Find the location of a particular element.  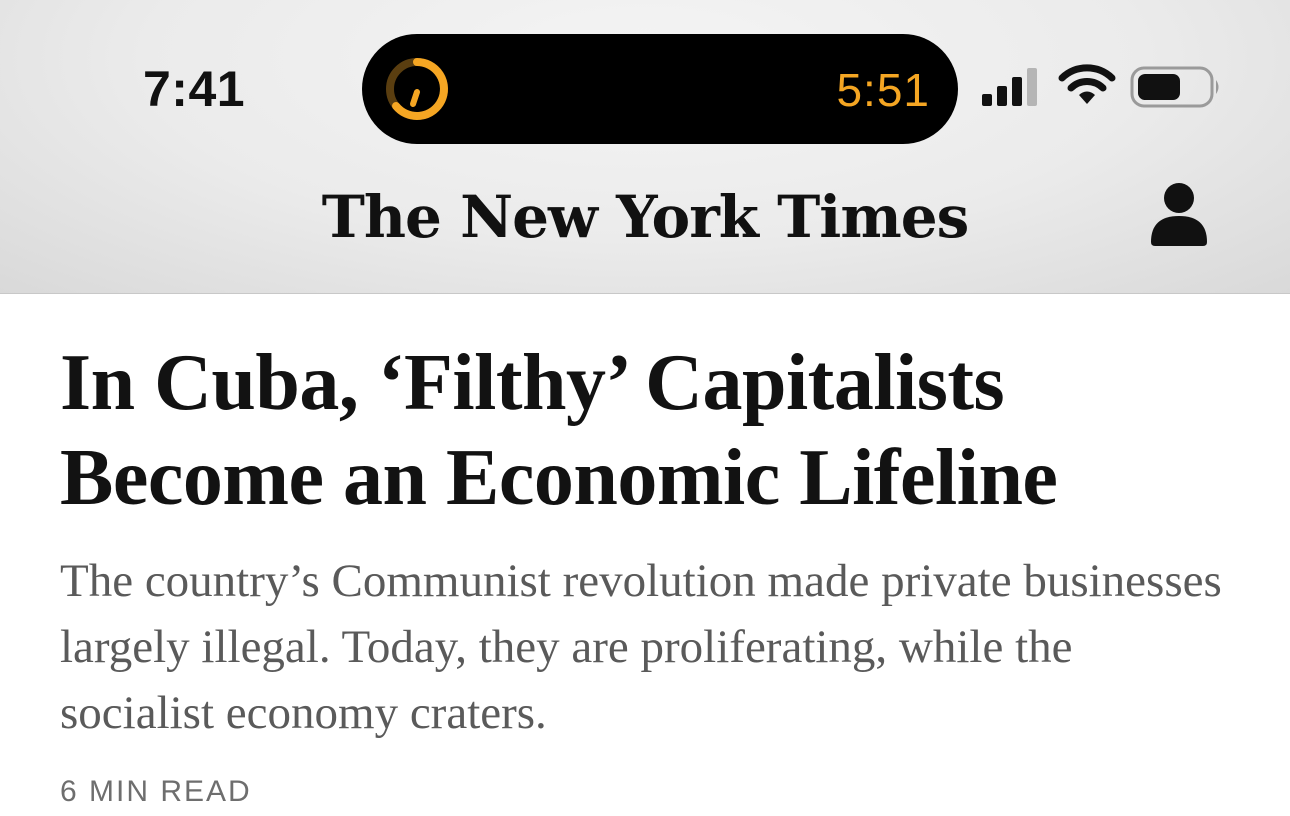

battery-icon is located at coordinates (1174, 87).